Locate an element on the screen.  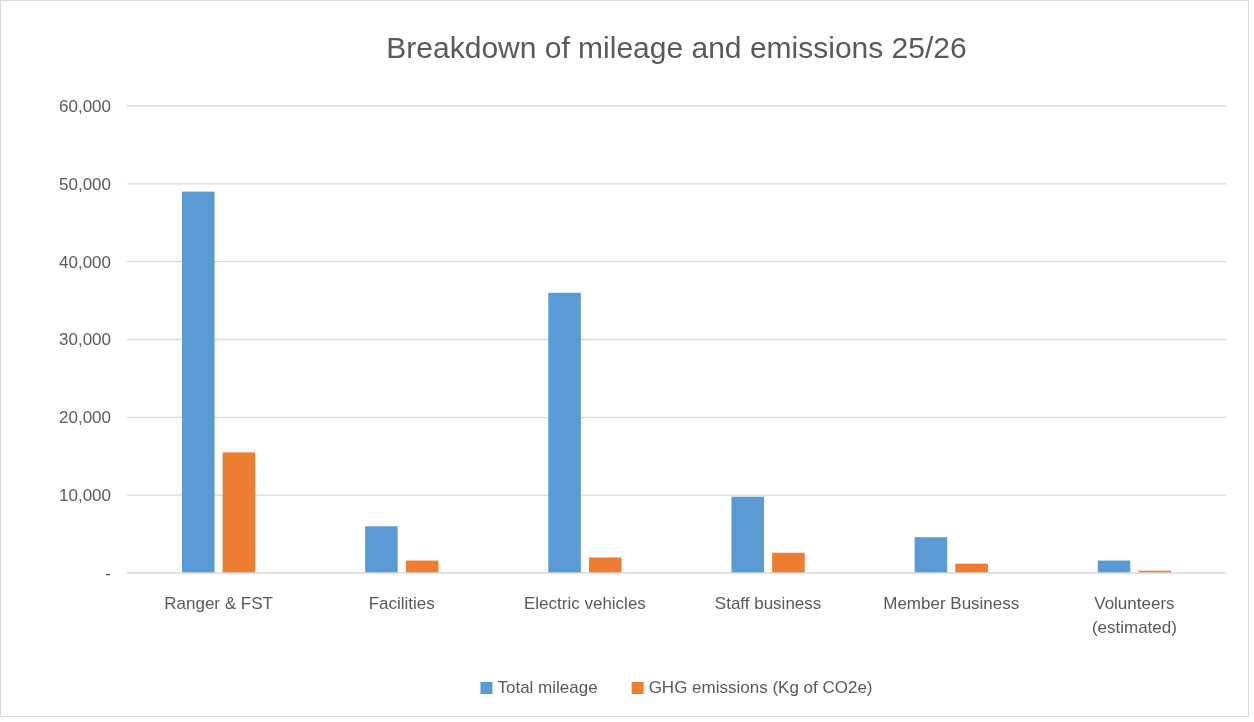
y-tick-label: 40,000 is located at coordinates (85, 262).